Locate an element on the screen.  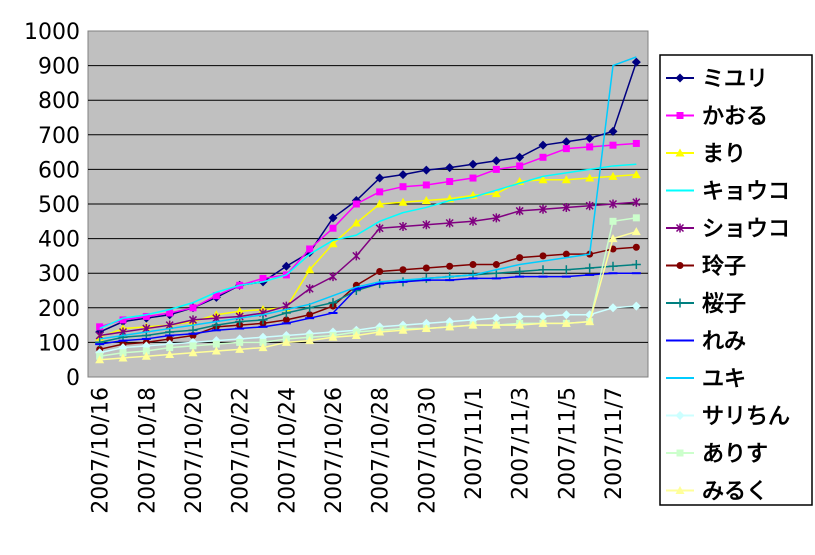
legend-entry: れみ is located at coordinates (706, 342).